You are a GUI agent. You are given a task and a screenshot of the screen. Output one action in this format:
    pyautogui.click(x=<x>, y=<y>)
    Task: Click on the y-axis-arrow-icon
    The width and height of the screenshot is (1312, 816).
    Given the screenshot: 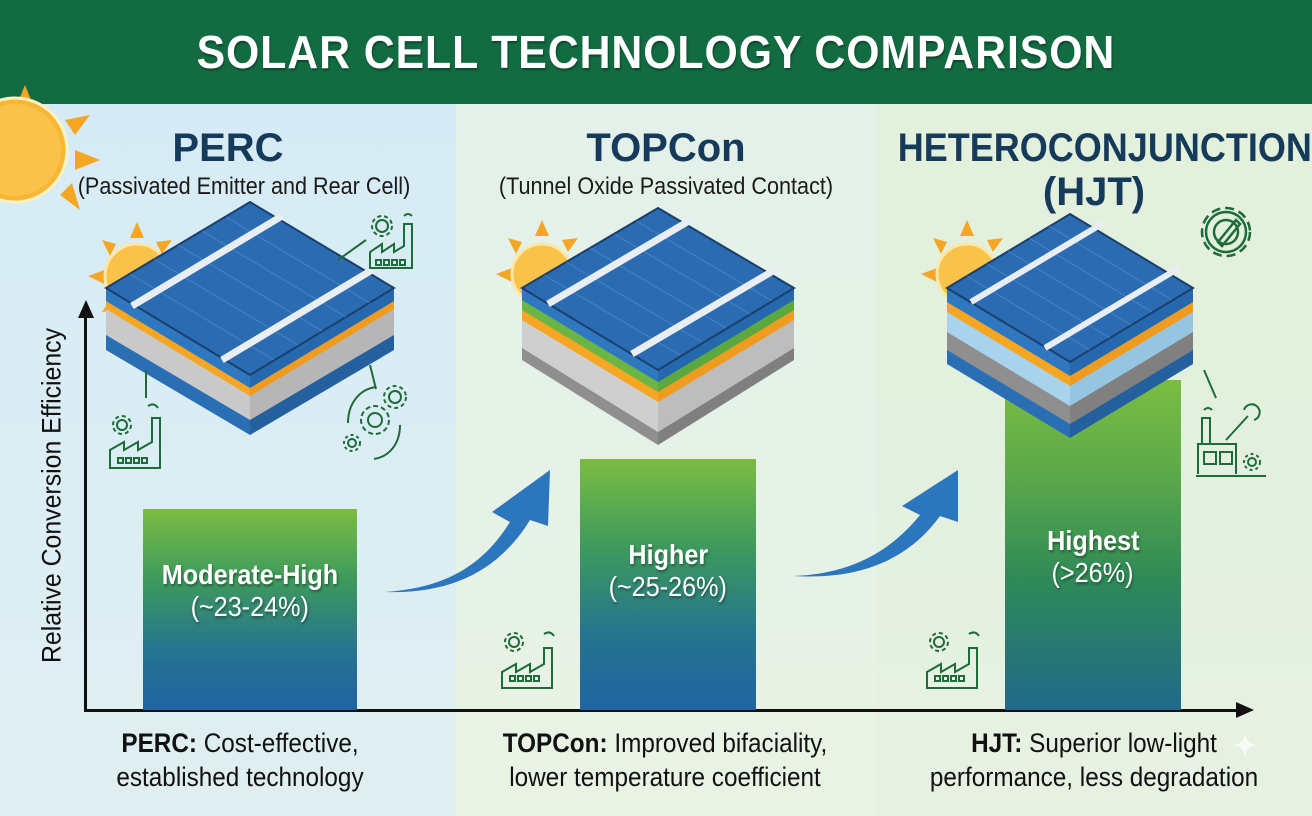 What is the action you would take?
    pyautogui.click(x=86, y=309)
    